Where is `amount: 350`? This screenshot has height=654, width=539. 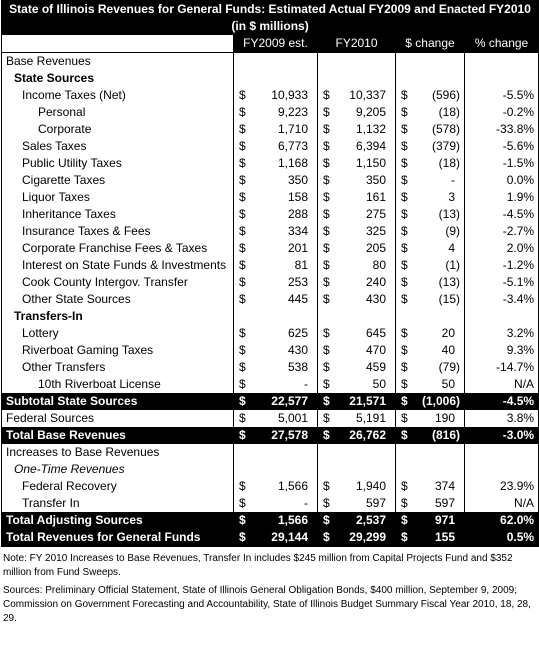 amount: 350 is located at coordinates (297, 180).